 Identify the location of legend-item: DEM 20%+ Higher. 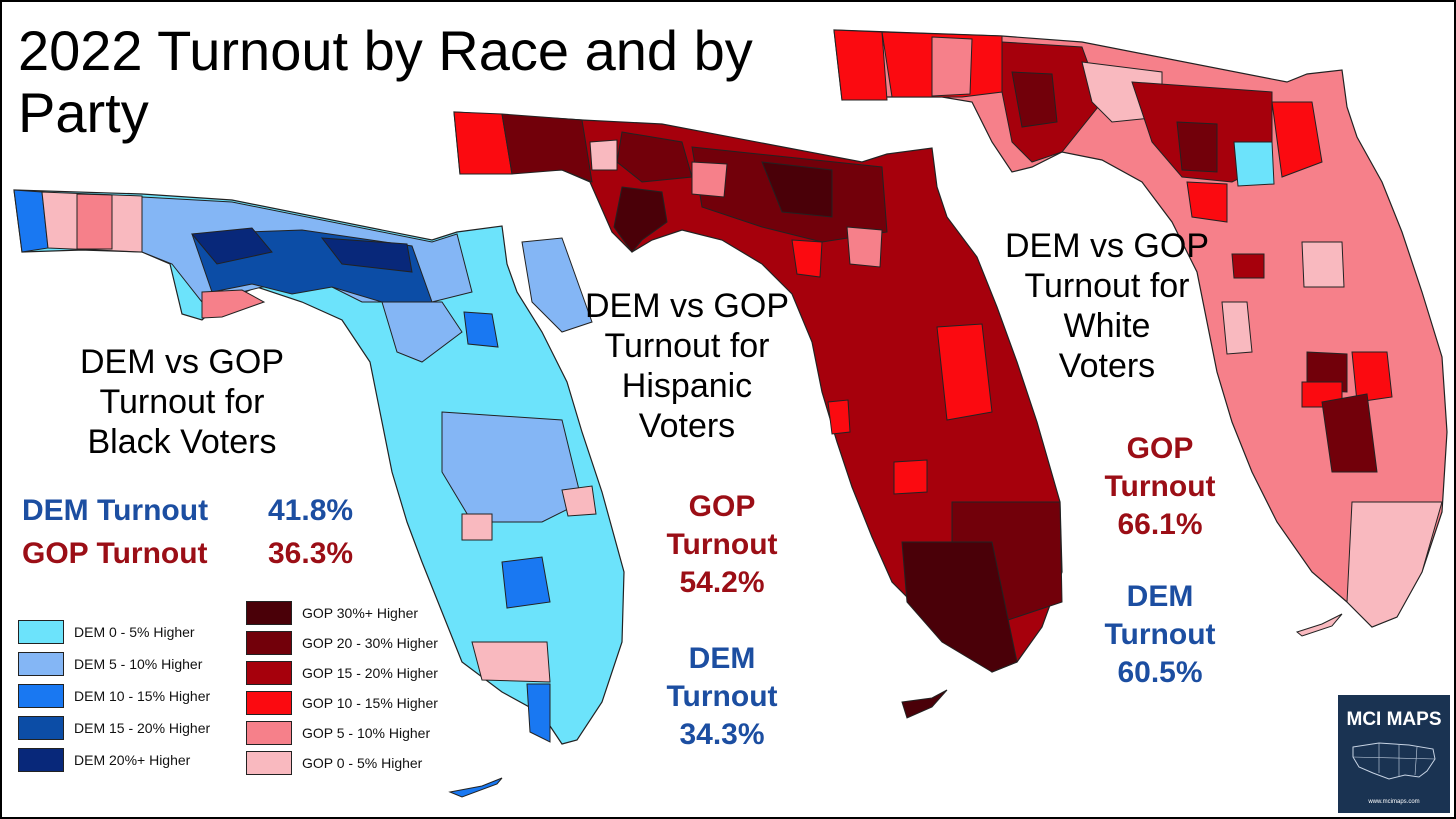
(114, 760).